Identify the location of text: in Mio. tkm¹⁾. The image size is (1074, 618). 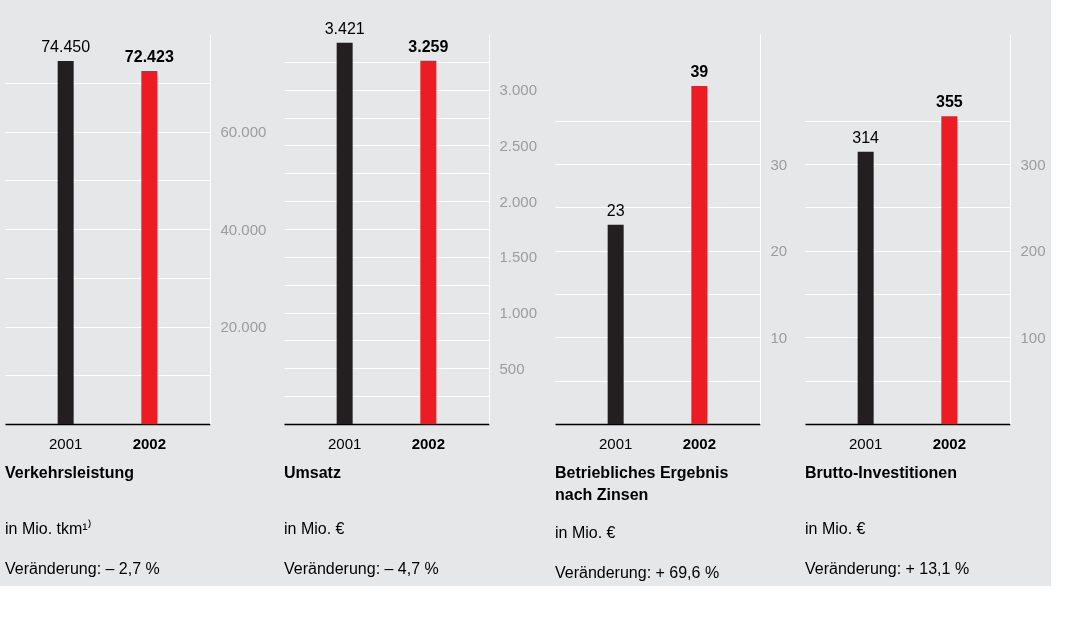
(48, 528).